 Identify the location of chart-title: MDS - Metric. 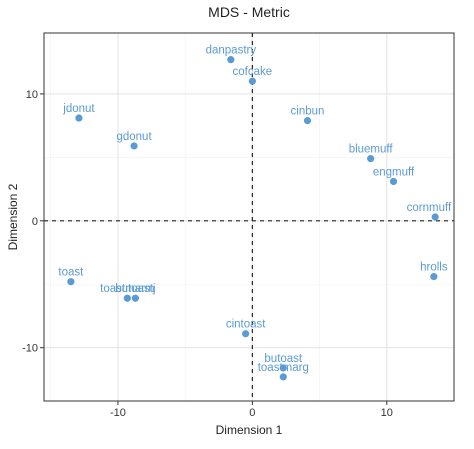
(249, 12).